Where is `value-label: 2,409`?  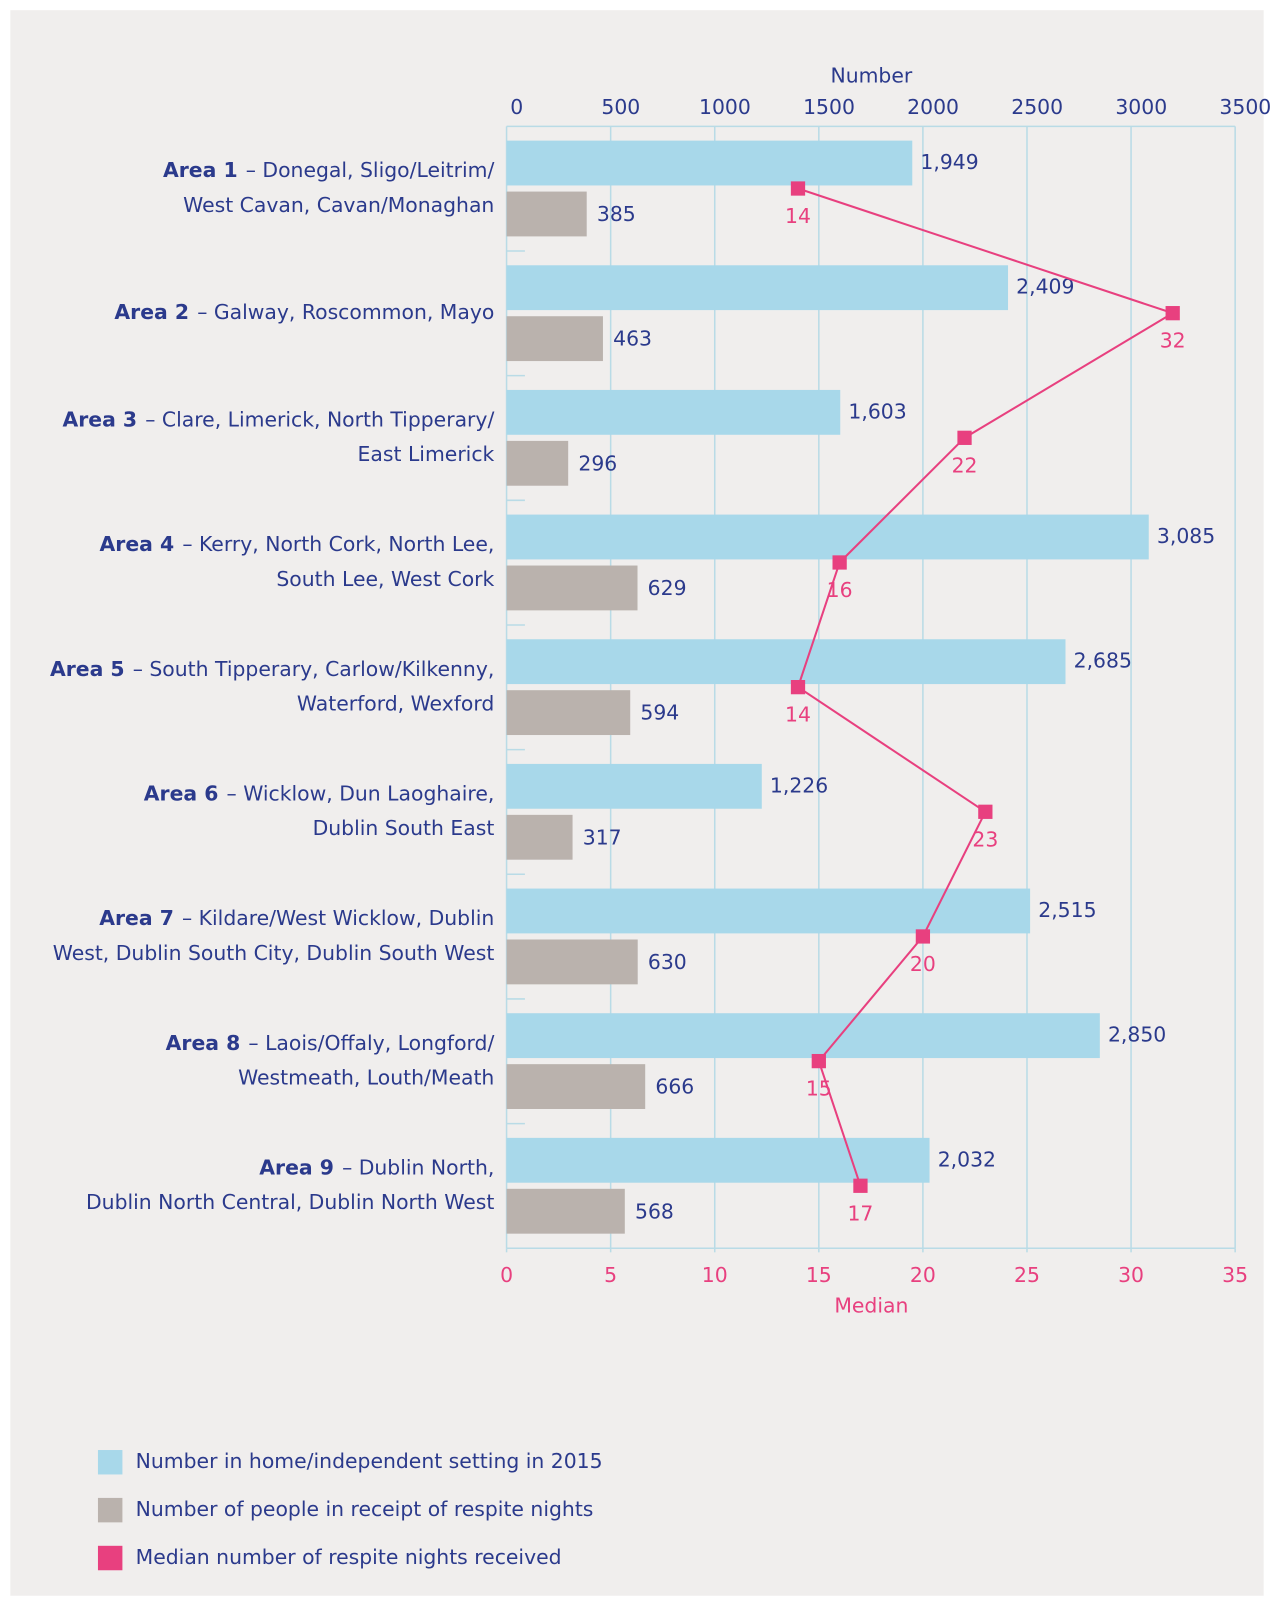 value-label: 2,409 is located at coordinates (1045, 287).